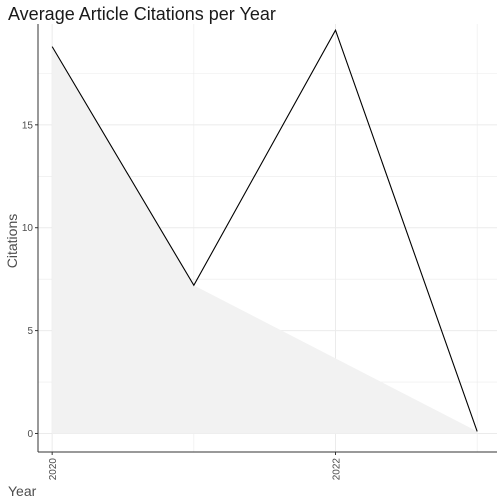 This screenshot has width=504, height=504. Describe the element at coordinates (28, 125) in the screenshot. I see `y-tick-label: 15` at that location.